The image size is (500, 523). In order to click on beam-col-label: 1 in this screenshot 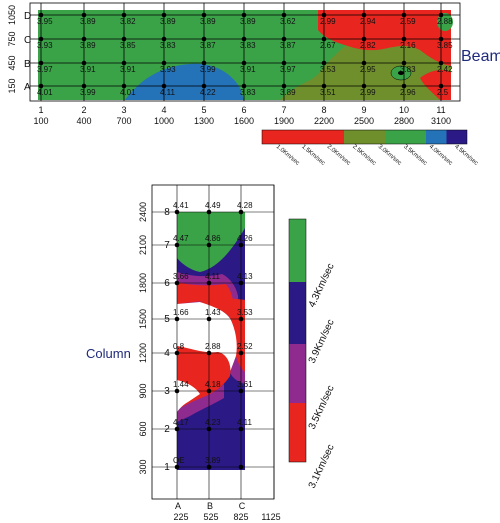, I will do `click(40, 110)`.